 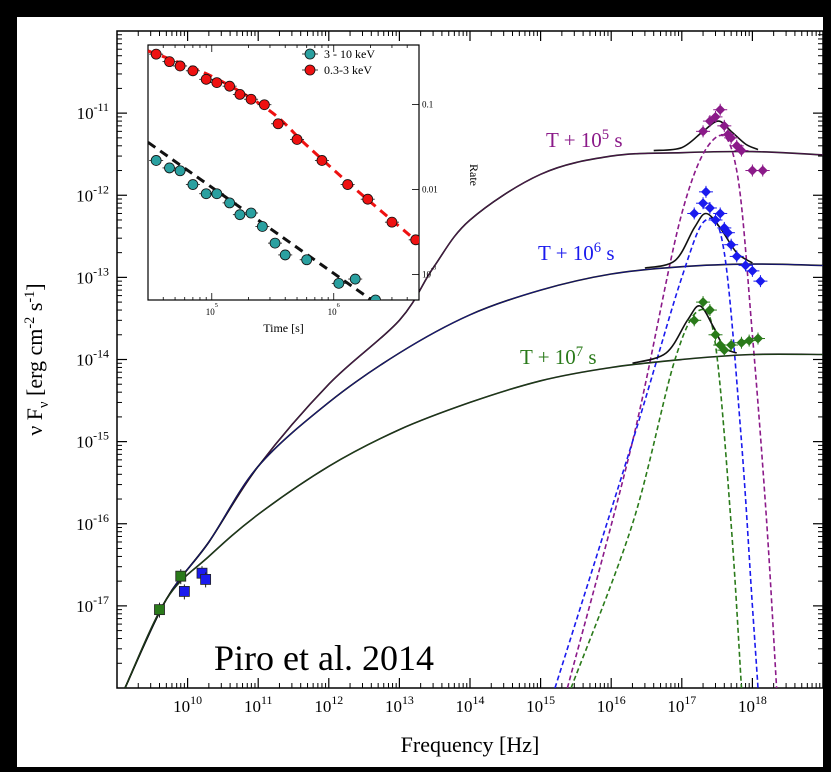 I want to click on x-tick-label: 1018, so click(x=752, y=704).